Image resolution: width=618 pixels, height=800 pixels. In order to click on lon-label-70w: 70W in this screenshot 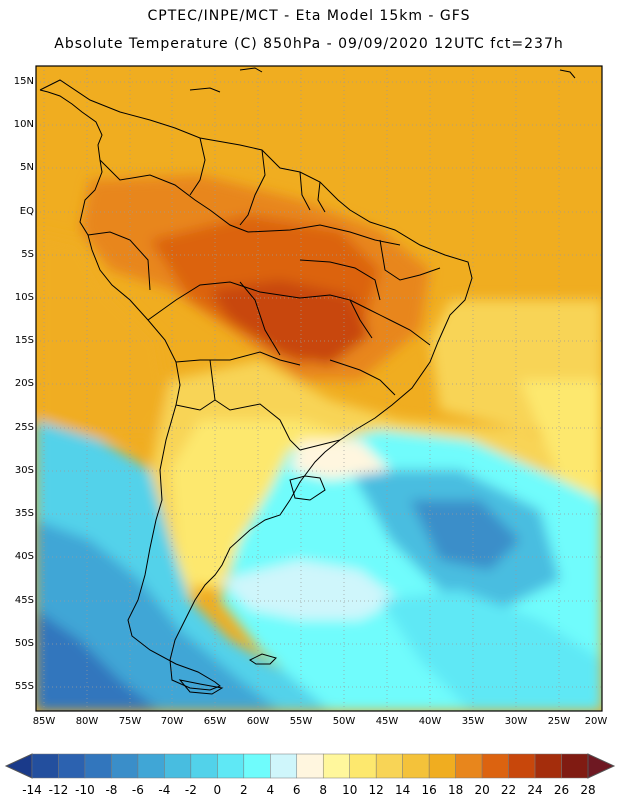, I will do `click(172, 721)`.